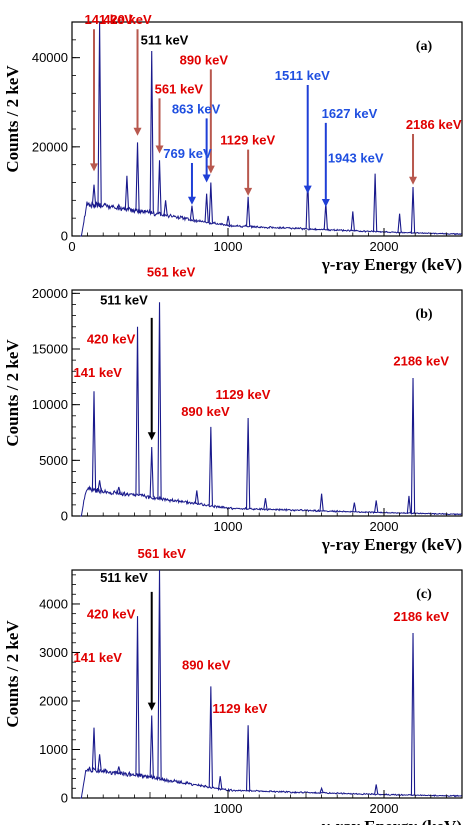 Image resolution: width=474 pixels, height=825 pixels. I want to click on x-tick-label: 2000, so click(384, 526).